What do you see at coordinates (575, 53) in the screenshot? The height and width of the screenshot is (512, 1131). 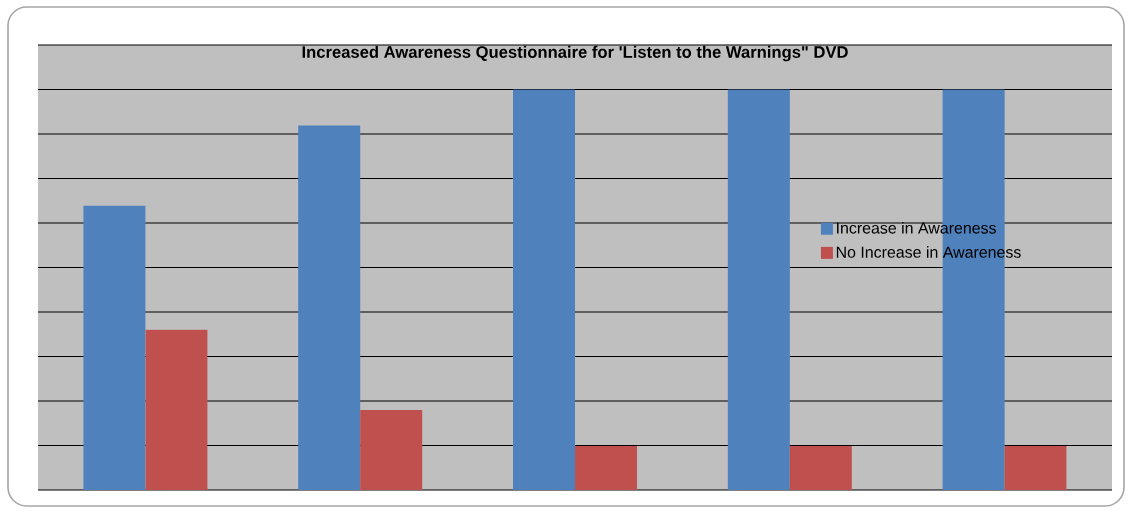 I see `chart-title: Increased Awareness Questionnaire for 'Listen to the Warnings" DVD` at bounding box center [575, 53].